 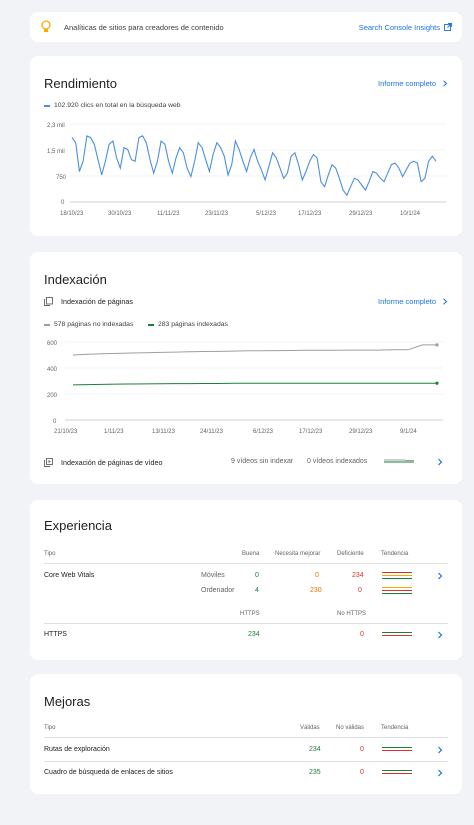 What do you see at coordinates (80, 83) in the screenshot?
I see `performance-title: Rendimiento` at bounding box center [80, 83].